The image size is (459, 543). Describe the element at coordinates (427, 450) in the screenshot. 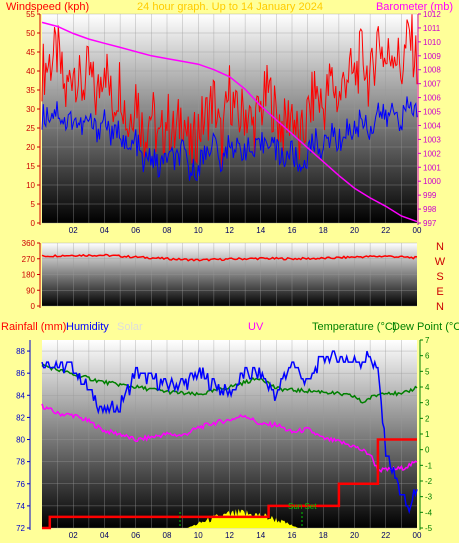

I see `right-tick-label: 0` at that location.